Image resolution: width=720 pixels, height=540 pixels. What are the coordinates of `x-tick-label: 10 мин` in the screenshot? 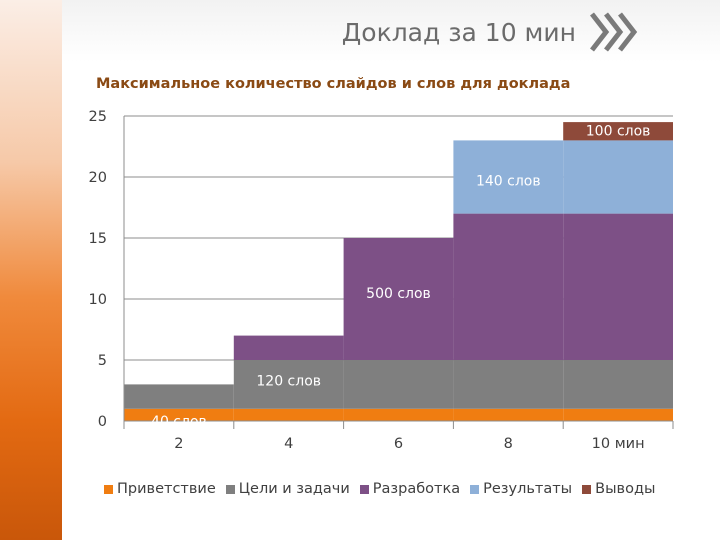 It's located at (618, 444).